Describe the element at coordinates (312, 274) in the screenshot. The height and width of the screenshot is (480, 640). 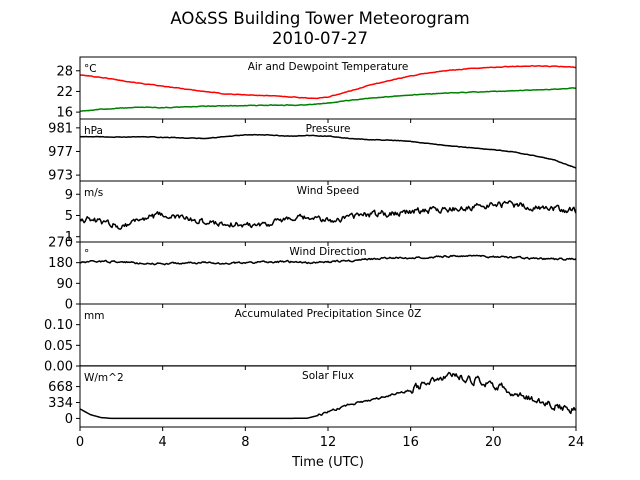
I see `panel-wind-direction: 0 90 180 270 ° Wind Direction` at that location.